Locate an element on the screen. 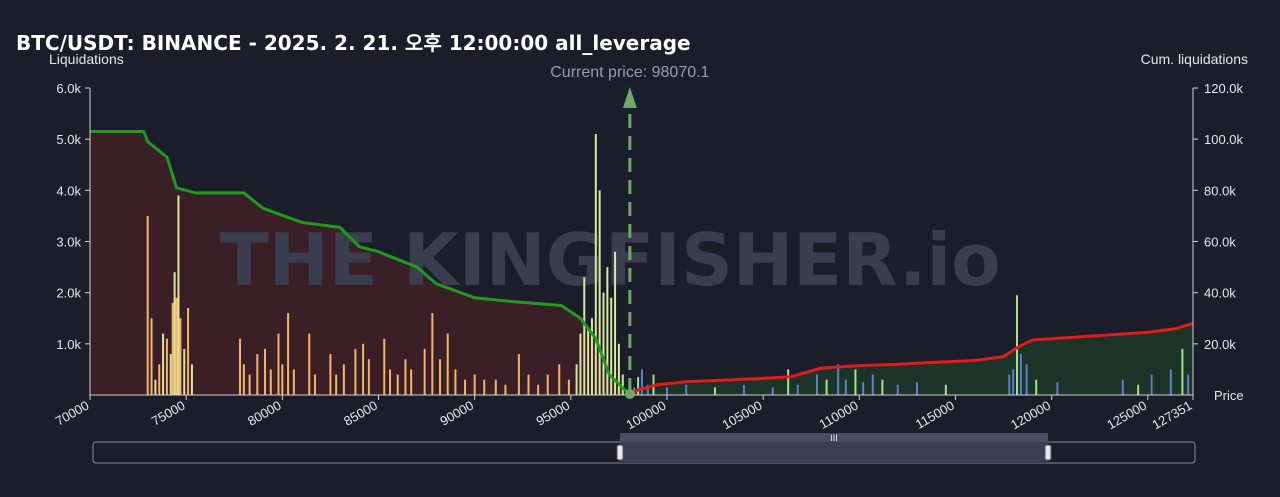  watermark: THE KINGFISHER.io is located at coordinates (609, 260).